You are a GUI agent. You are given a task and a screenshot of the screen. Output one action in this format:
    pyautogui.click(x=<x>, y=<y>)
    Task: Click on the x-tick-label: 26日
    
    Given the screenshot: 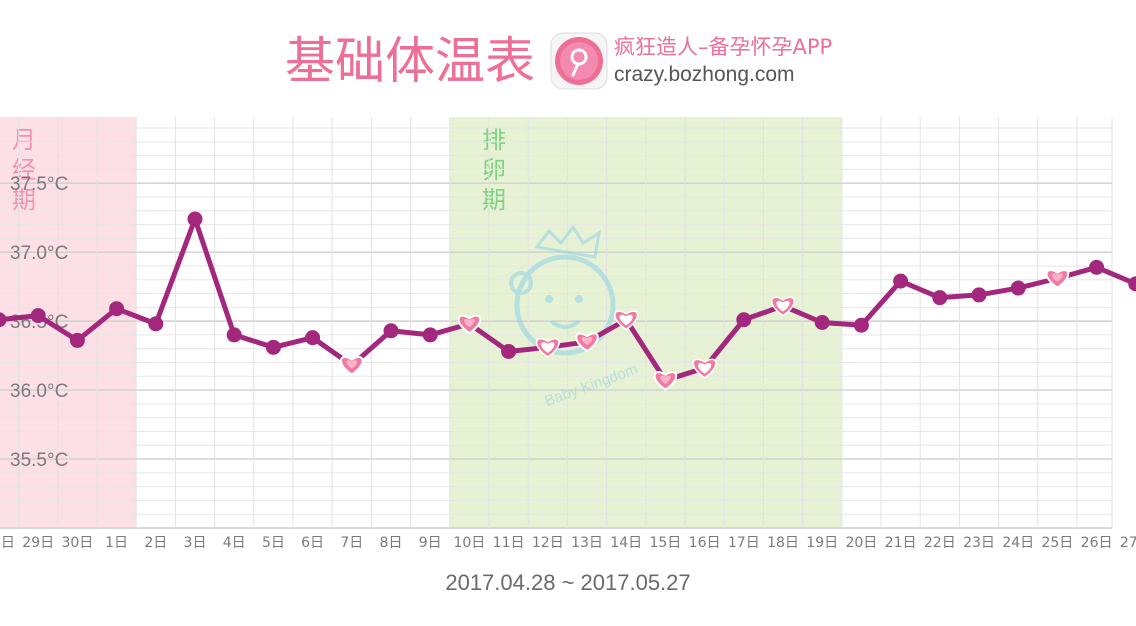 What is the action you would take?
    pyautogui.click(x=1097, y=543)
    